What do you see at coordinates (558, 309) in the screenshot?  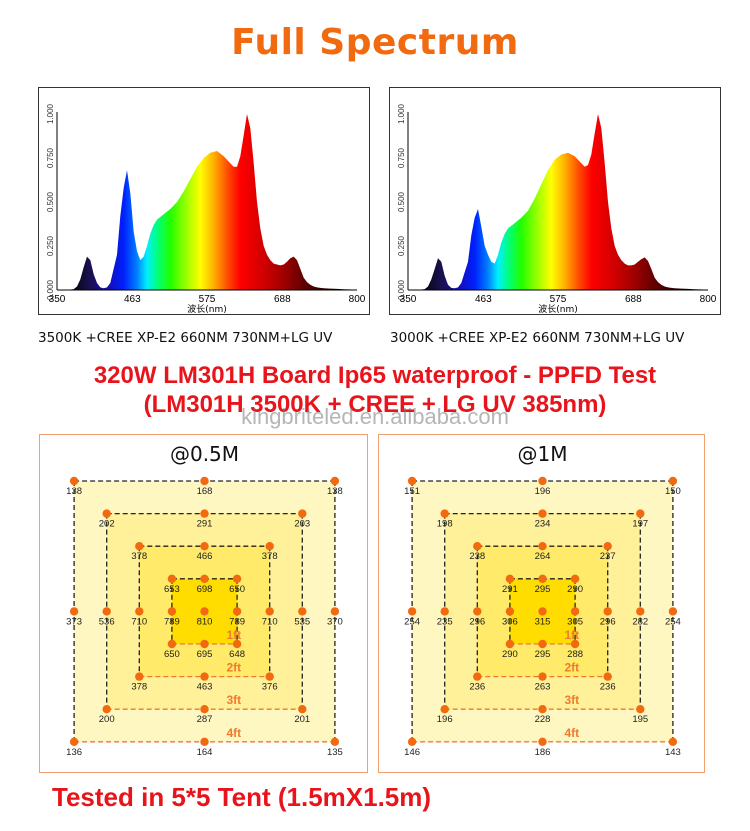 I see `x-axis-label: 波长(nm)` at bounding box center [558, 309].